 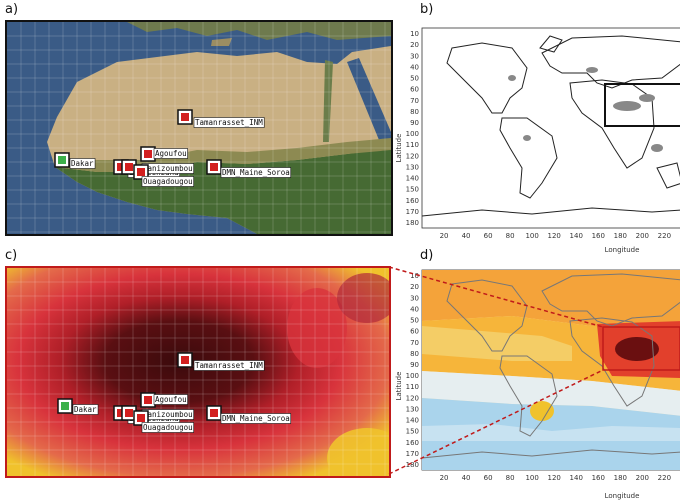 What do you see at coordinates (363, 298) in the screenshot?
I see `aod-lobe-northeast` at bounding box center [363, 298].